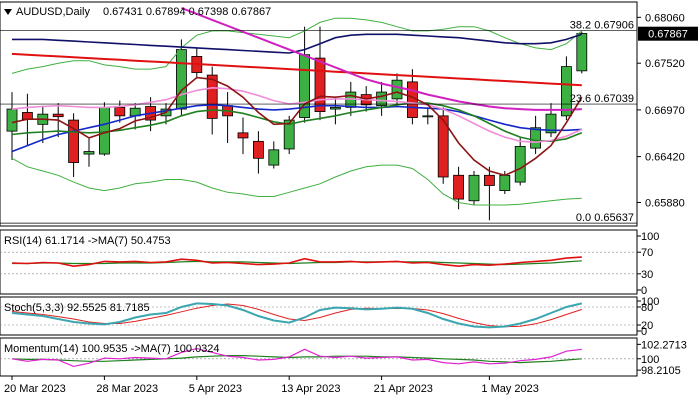 Image resolution: width=700 pixels, height=405 pixels. What do you see at coordinates (297, 315) in the screenshot?
I see `stoch-main-line` at bounding box center [297, 315].